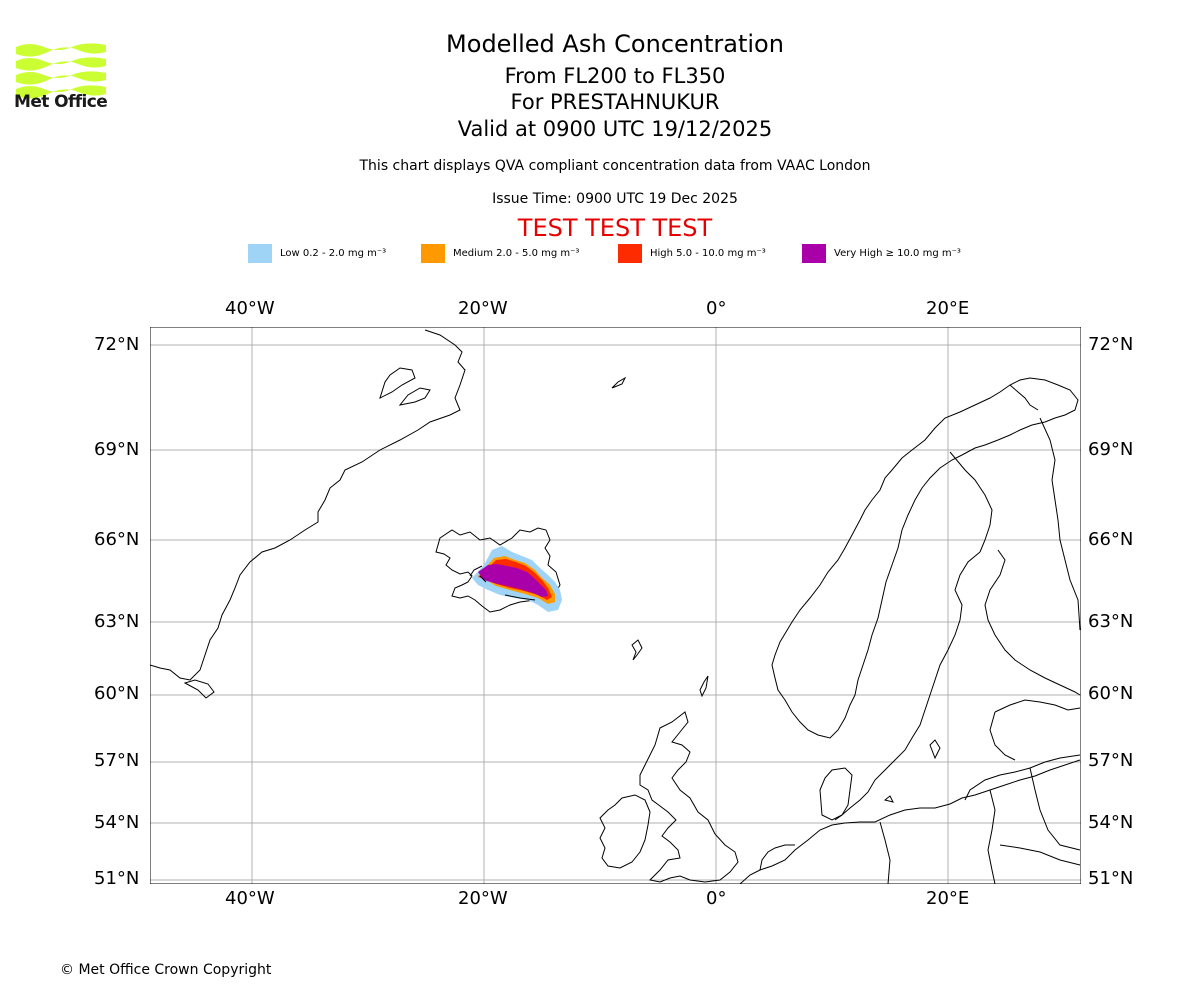 This screenshot has width=1200, height=1000. Describe the element at coordinates (971, 502) in the screenshot. I see `sweden-finland-border` at that location.